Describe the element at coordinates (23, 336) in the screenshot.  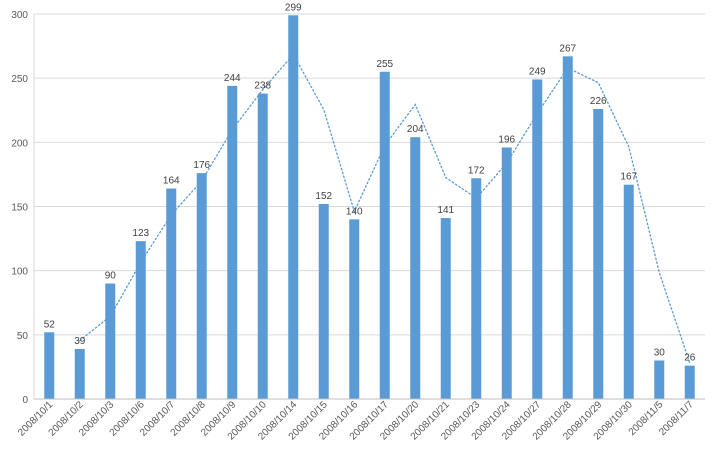
I see `y-tick-label: 50` at that location.